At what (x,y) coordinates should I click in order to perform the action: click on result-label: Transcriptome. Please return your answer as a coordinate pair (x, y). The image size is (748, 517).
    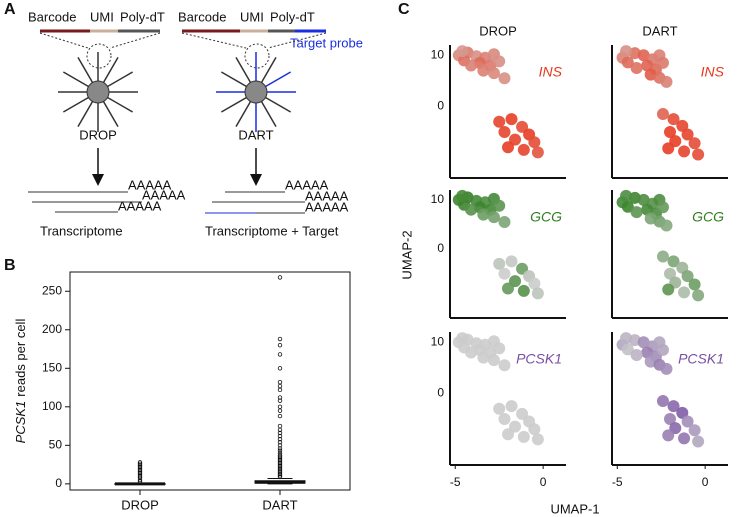
    Looking at the image, I should click on (81, 230).